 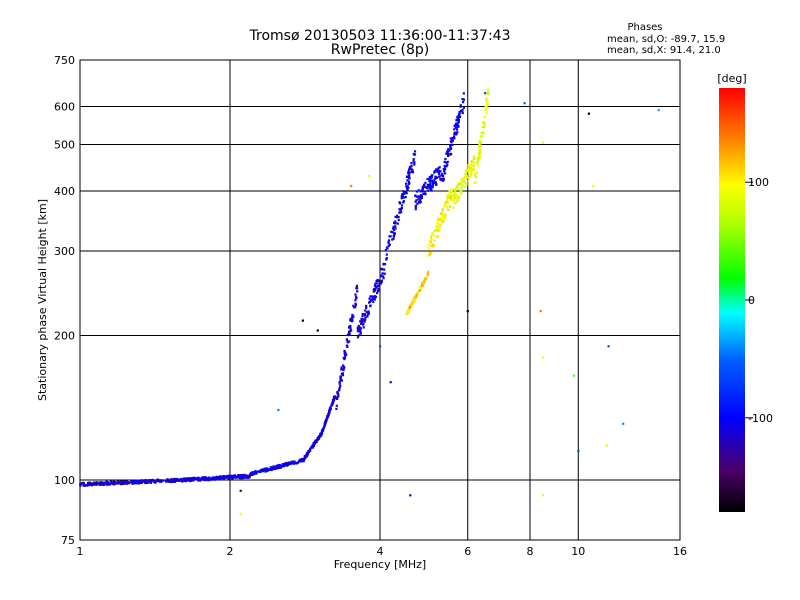 What do you see at coordinates (230, 551) in the screenshot?
I see `x-tick-label: 2` at bounding box center [230, 551].